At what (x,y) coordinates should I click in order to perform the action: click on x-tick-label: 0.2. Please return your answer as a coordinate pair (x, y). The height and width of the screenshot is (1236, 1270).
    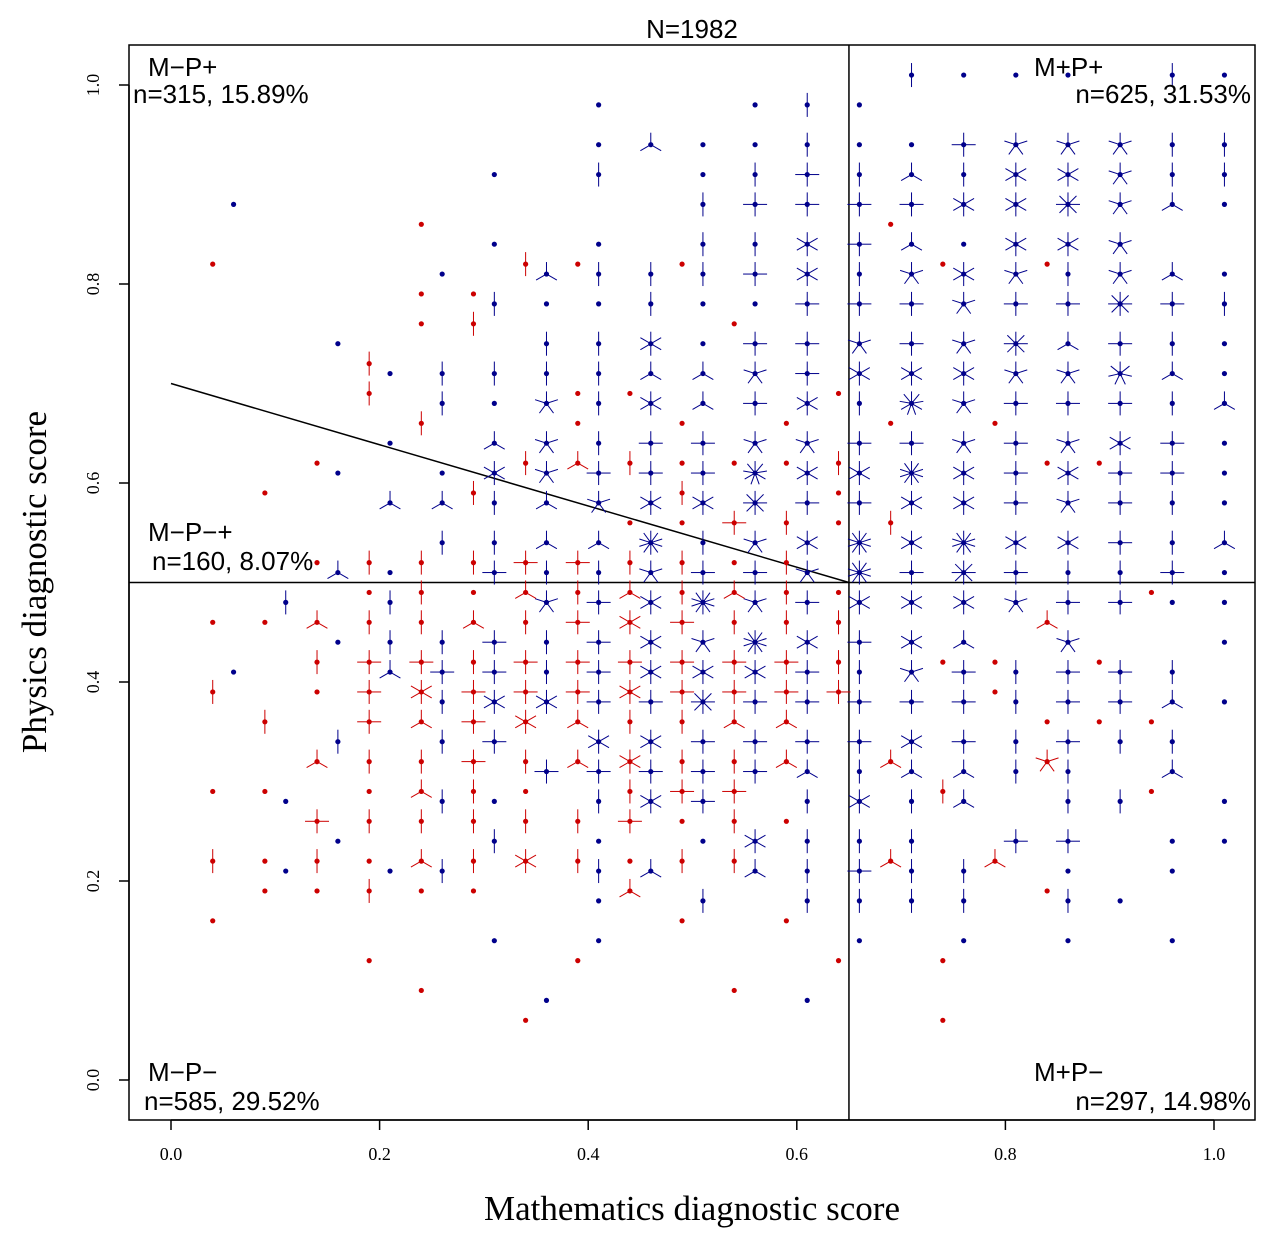
    Looking at the image, I should click on (379, 1154).